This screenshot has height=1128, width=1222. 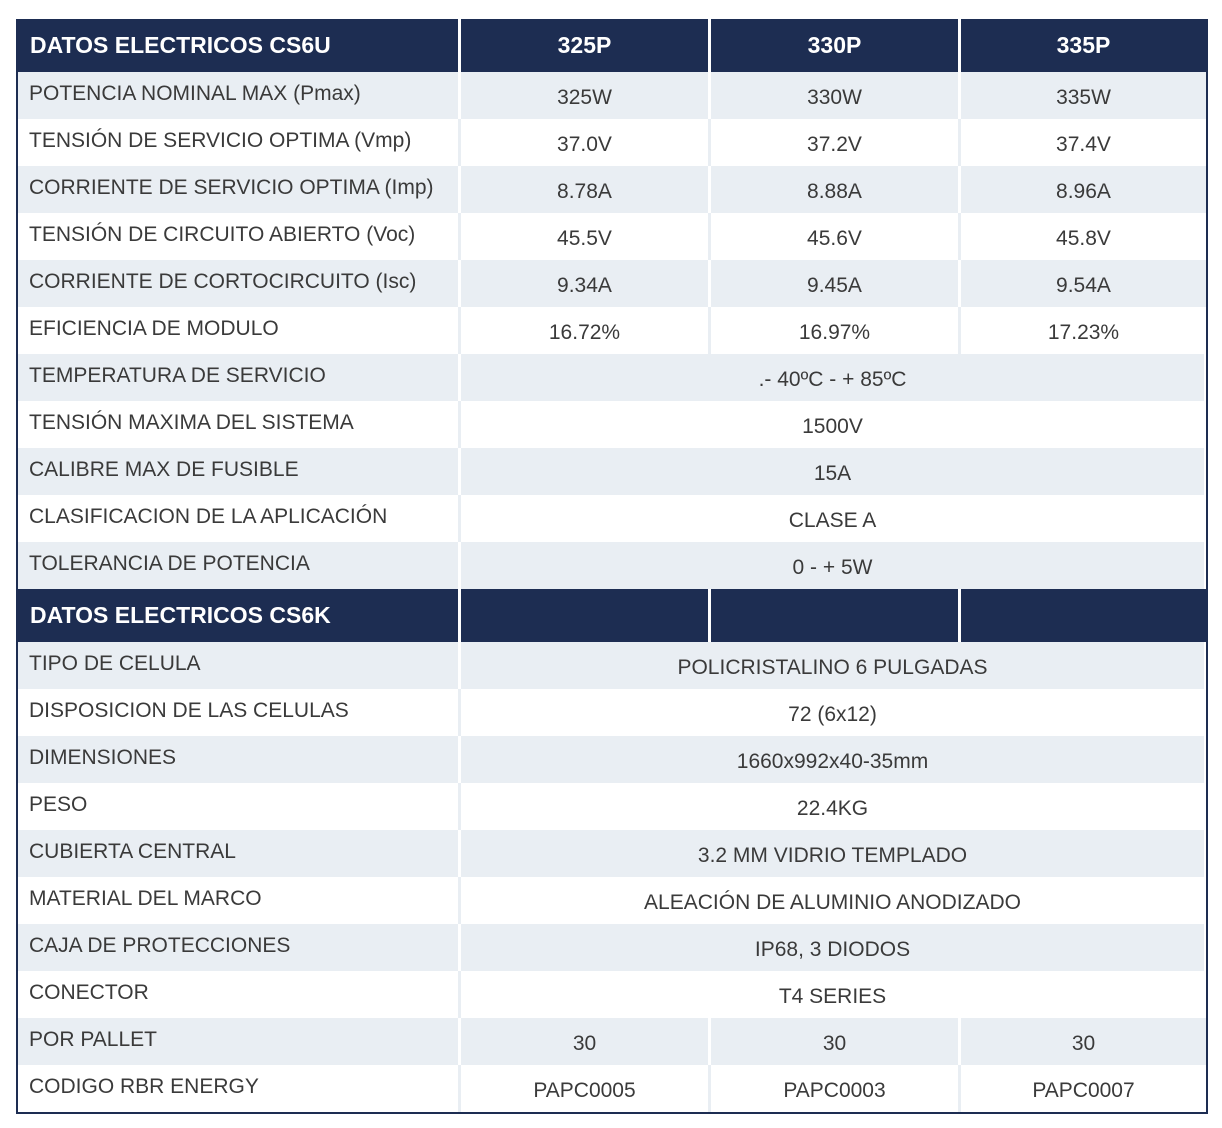 I want to click on row-value: 8.96A, so click(x=1082, y=189).